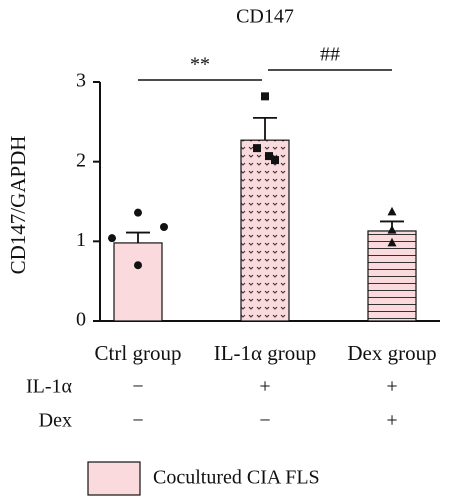 The height and width of the screenshot is (500, 461). Describe the element at coordinates (265, 17) in the screenshot. I see `chart-title: CD147` at that location.